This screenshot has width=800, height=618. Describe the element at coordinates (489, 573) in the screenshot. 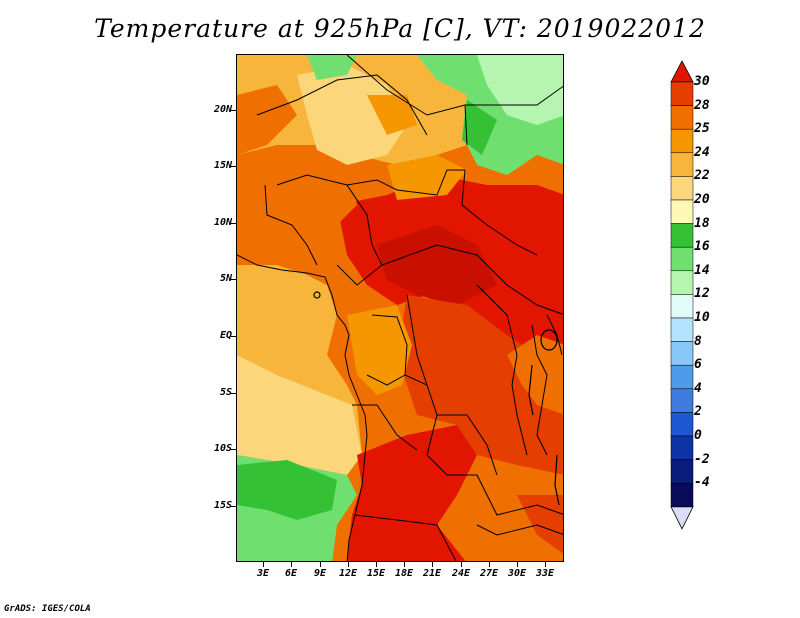

I see `lon-label: 27E` at that location.